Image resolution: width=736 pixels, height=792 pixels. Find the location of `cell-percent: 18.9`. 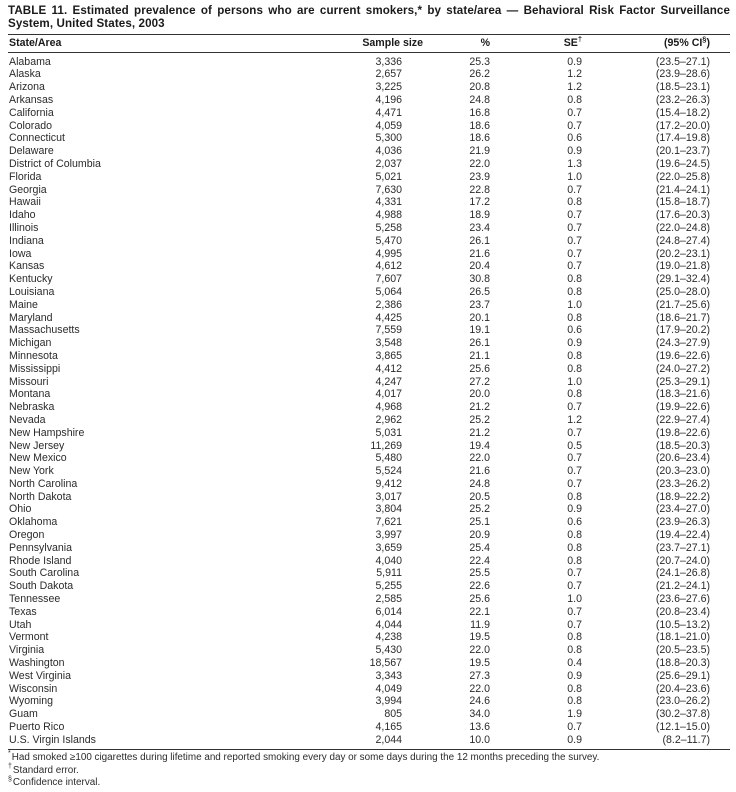

cell-percent: 18.9 is located at coordinates (479, 215).